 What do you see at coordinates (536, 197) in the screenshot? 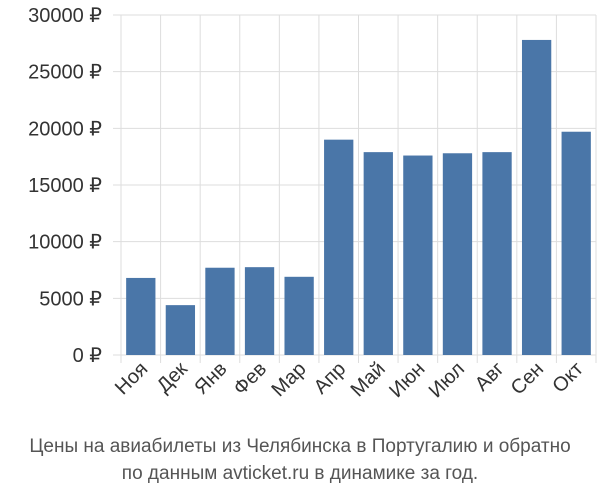
I see `bar-Сен` at bounding box center [536, 197].